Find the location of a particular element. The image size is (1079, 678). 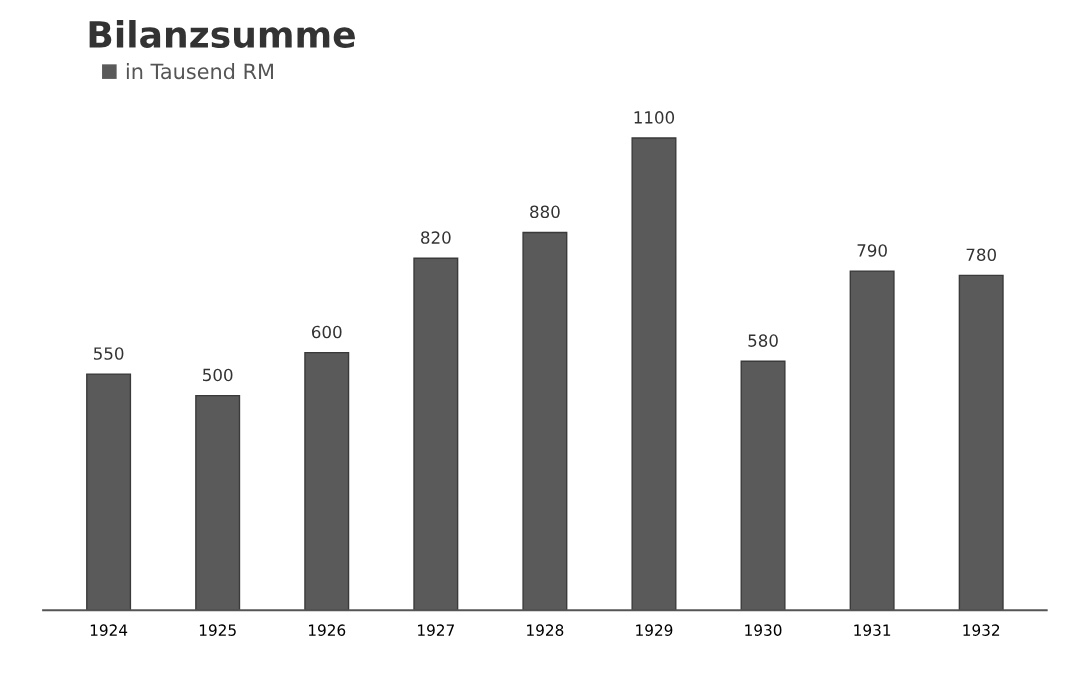

chart-title: Bilanzsumme is located at coordinates (222, 34).